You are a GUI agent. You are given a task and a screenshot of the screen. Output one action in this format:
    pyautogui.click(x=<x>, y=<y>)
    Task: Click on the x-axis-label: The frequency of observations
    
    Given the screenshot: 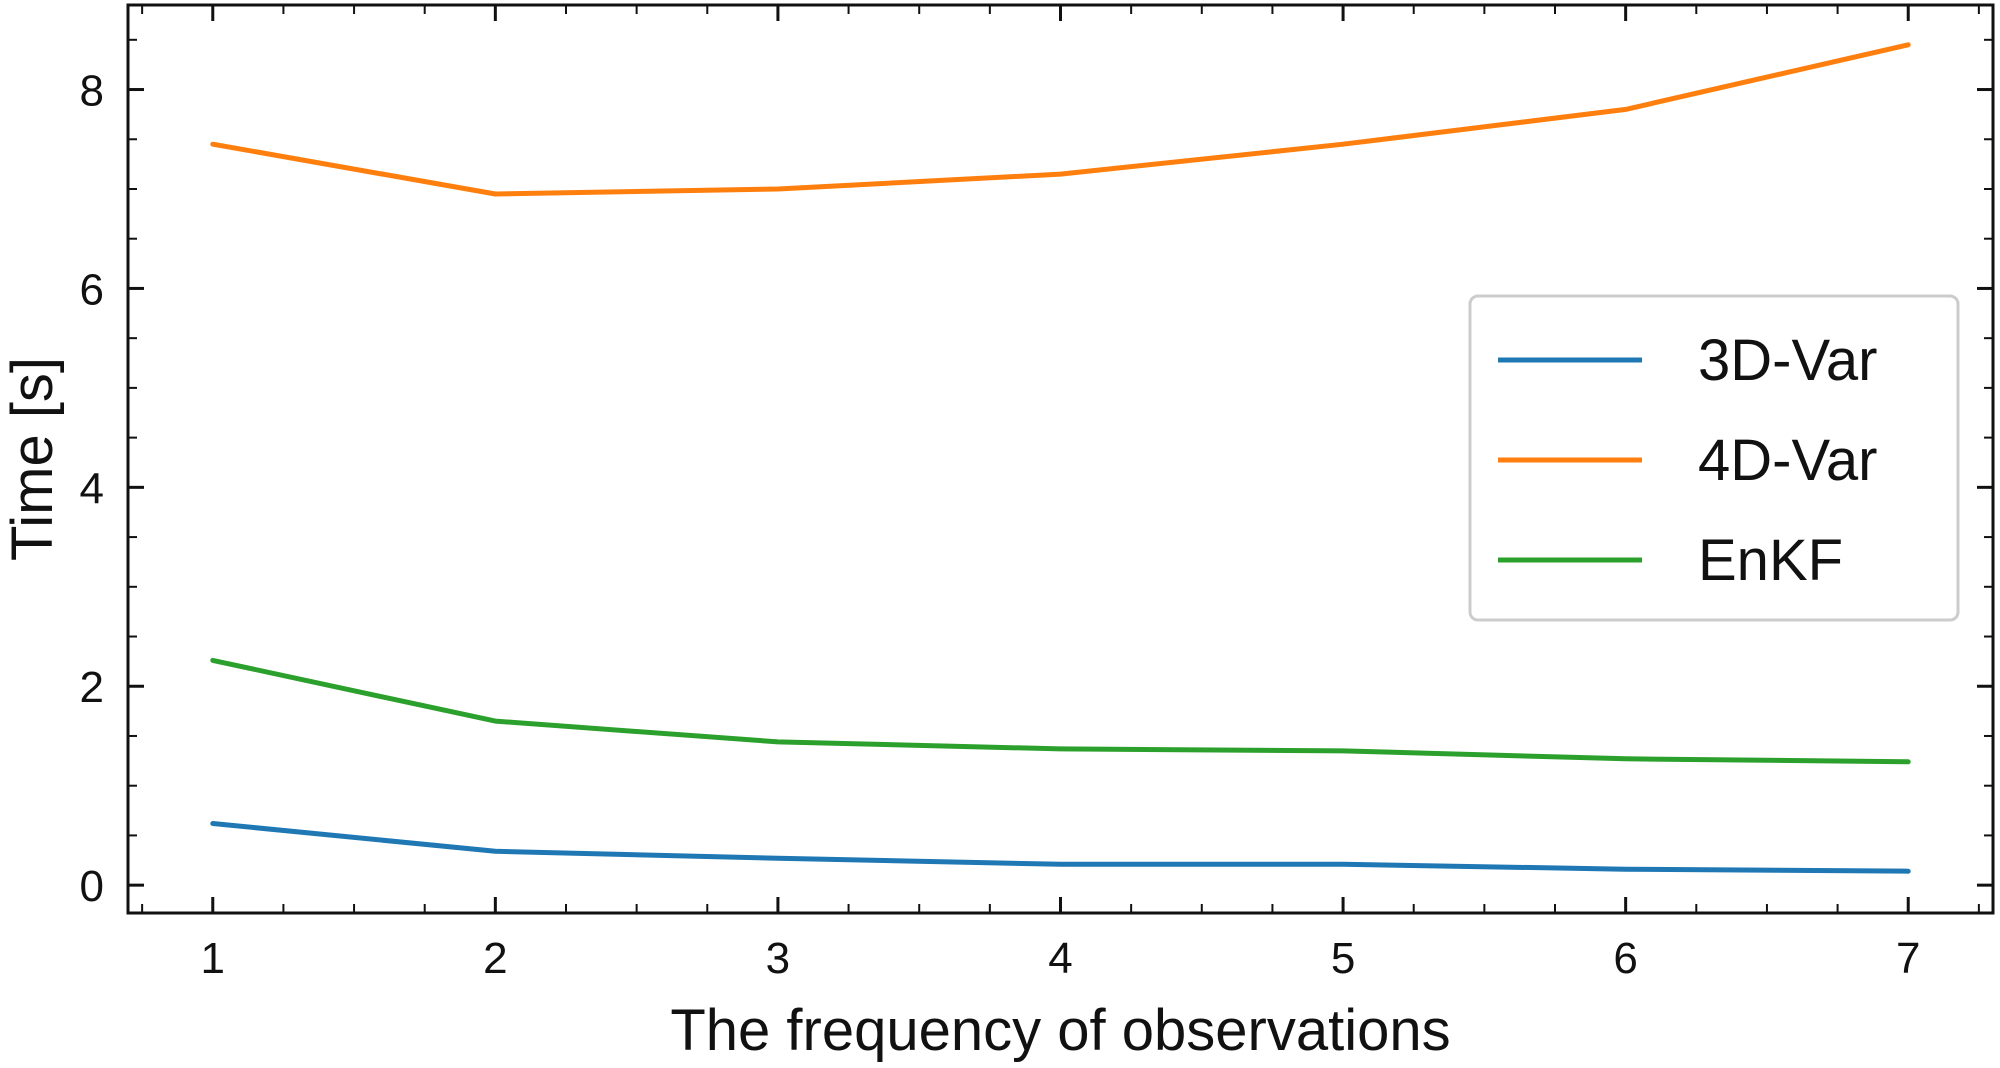 What is the action you would take?
    pyautogui.click(x=1060, y=1030)
    